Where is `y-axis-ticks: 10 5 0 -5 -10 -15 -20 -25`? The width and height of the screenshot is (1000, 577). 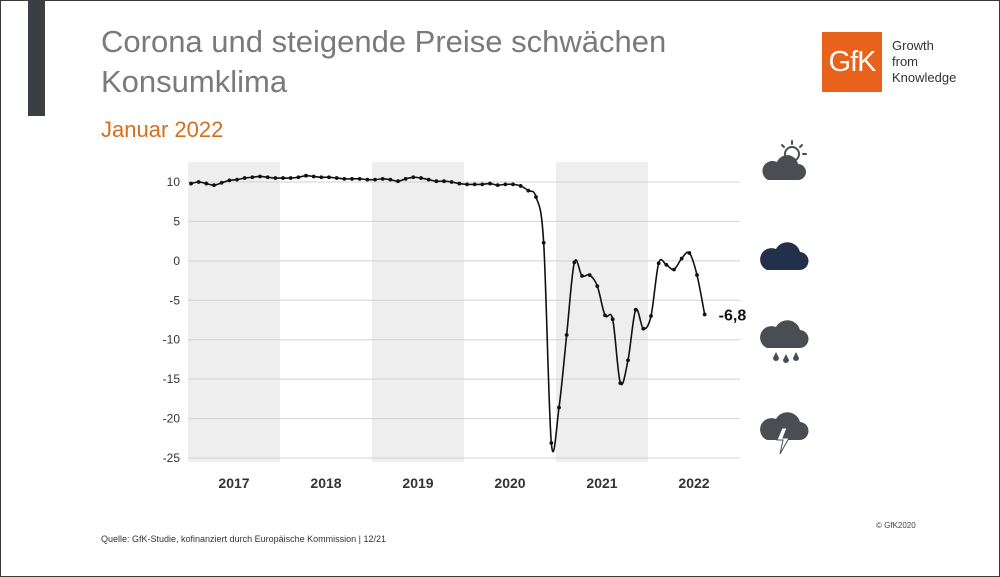 y-axis-ticks: 10 5 0 -5 -10 -15 -20 -25 is located at coordinates (172, 320).